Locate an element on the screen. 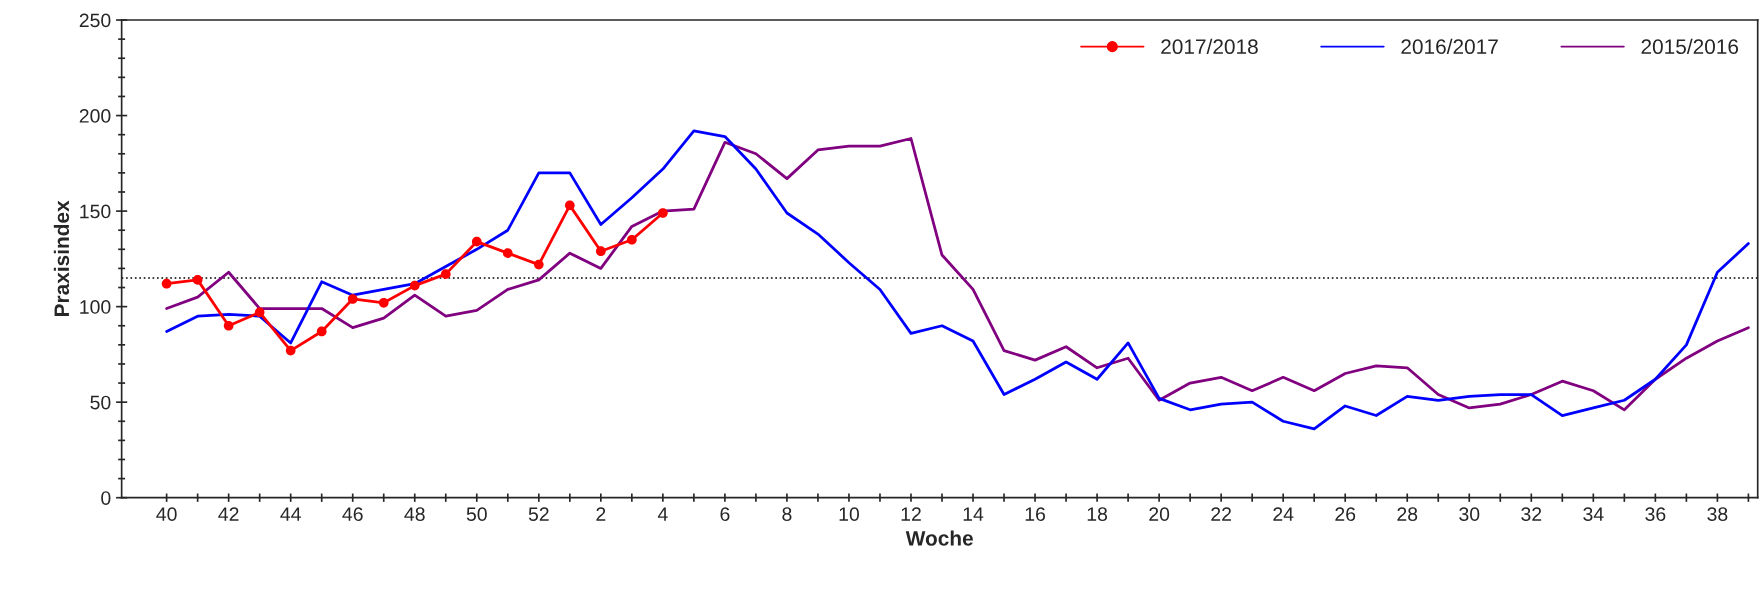  x-tick-label: 38 is located at coordinates (1717, 514).